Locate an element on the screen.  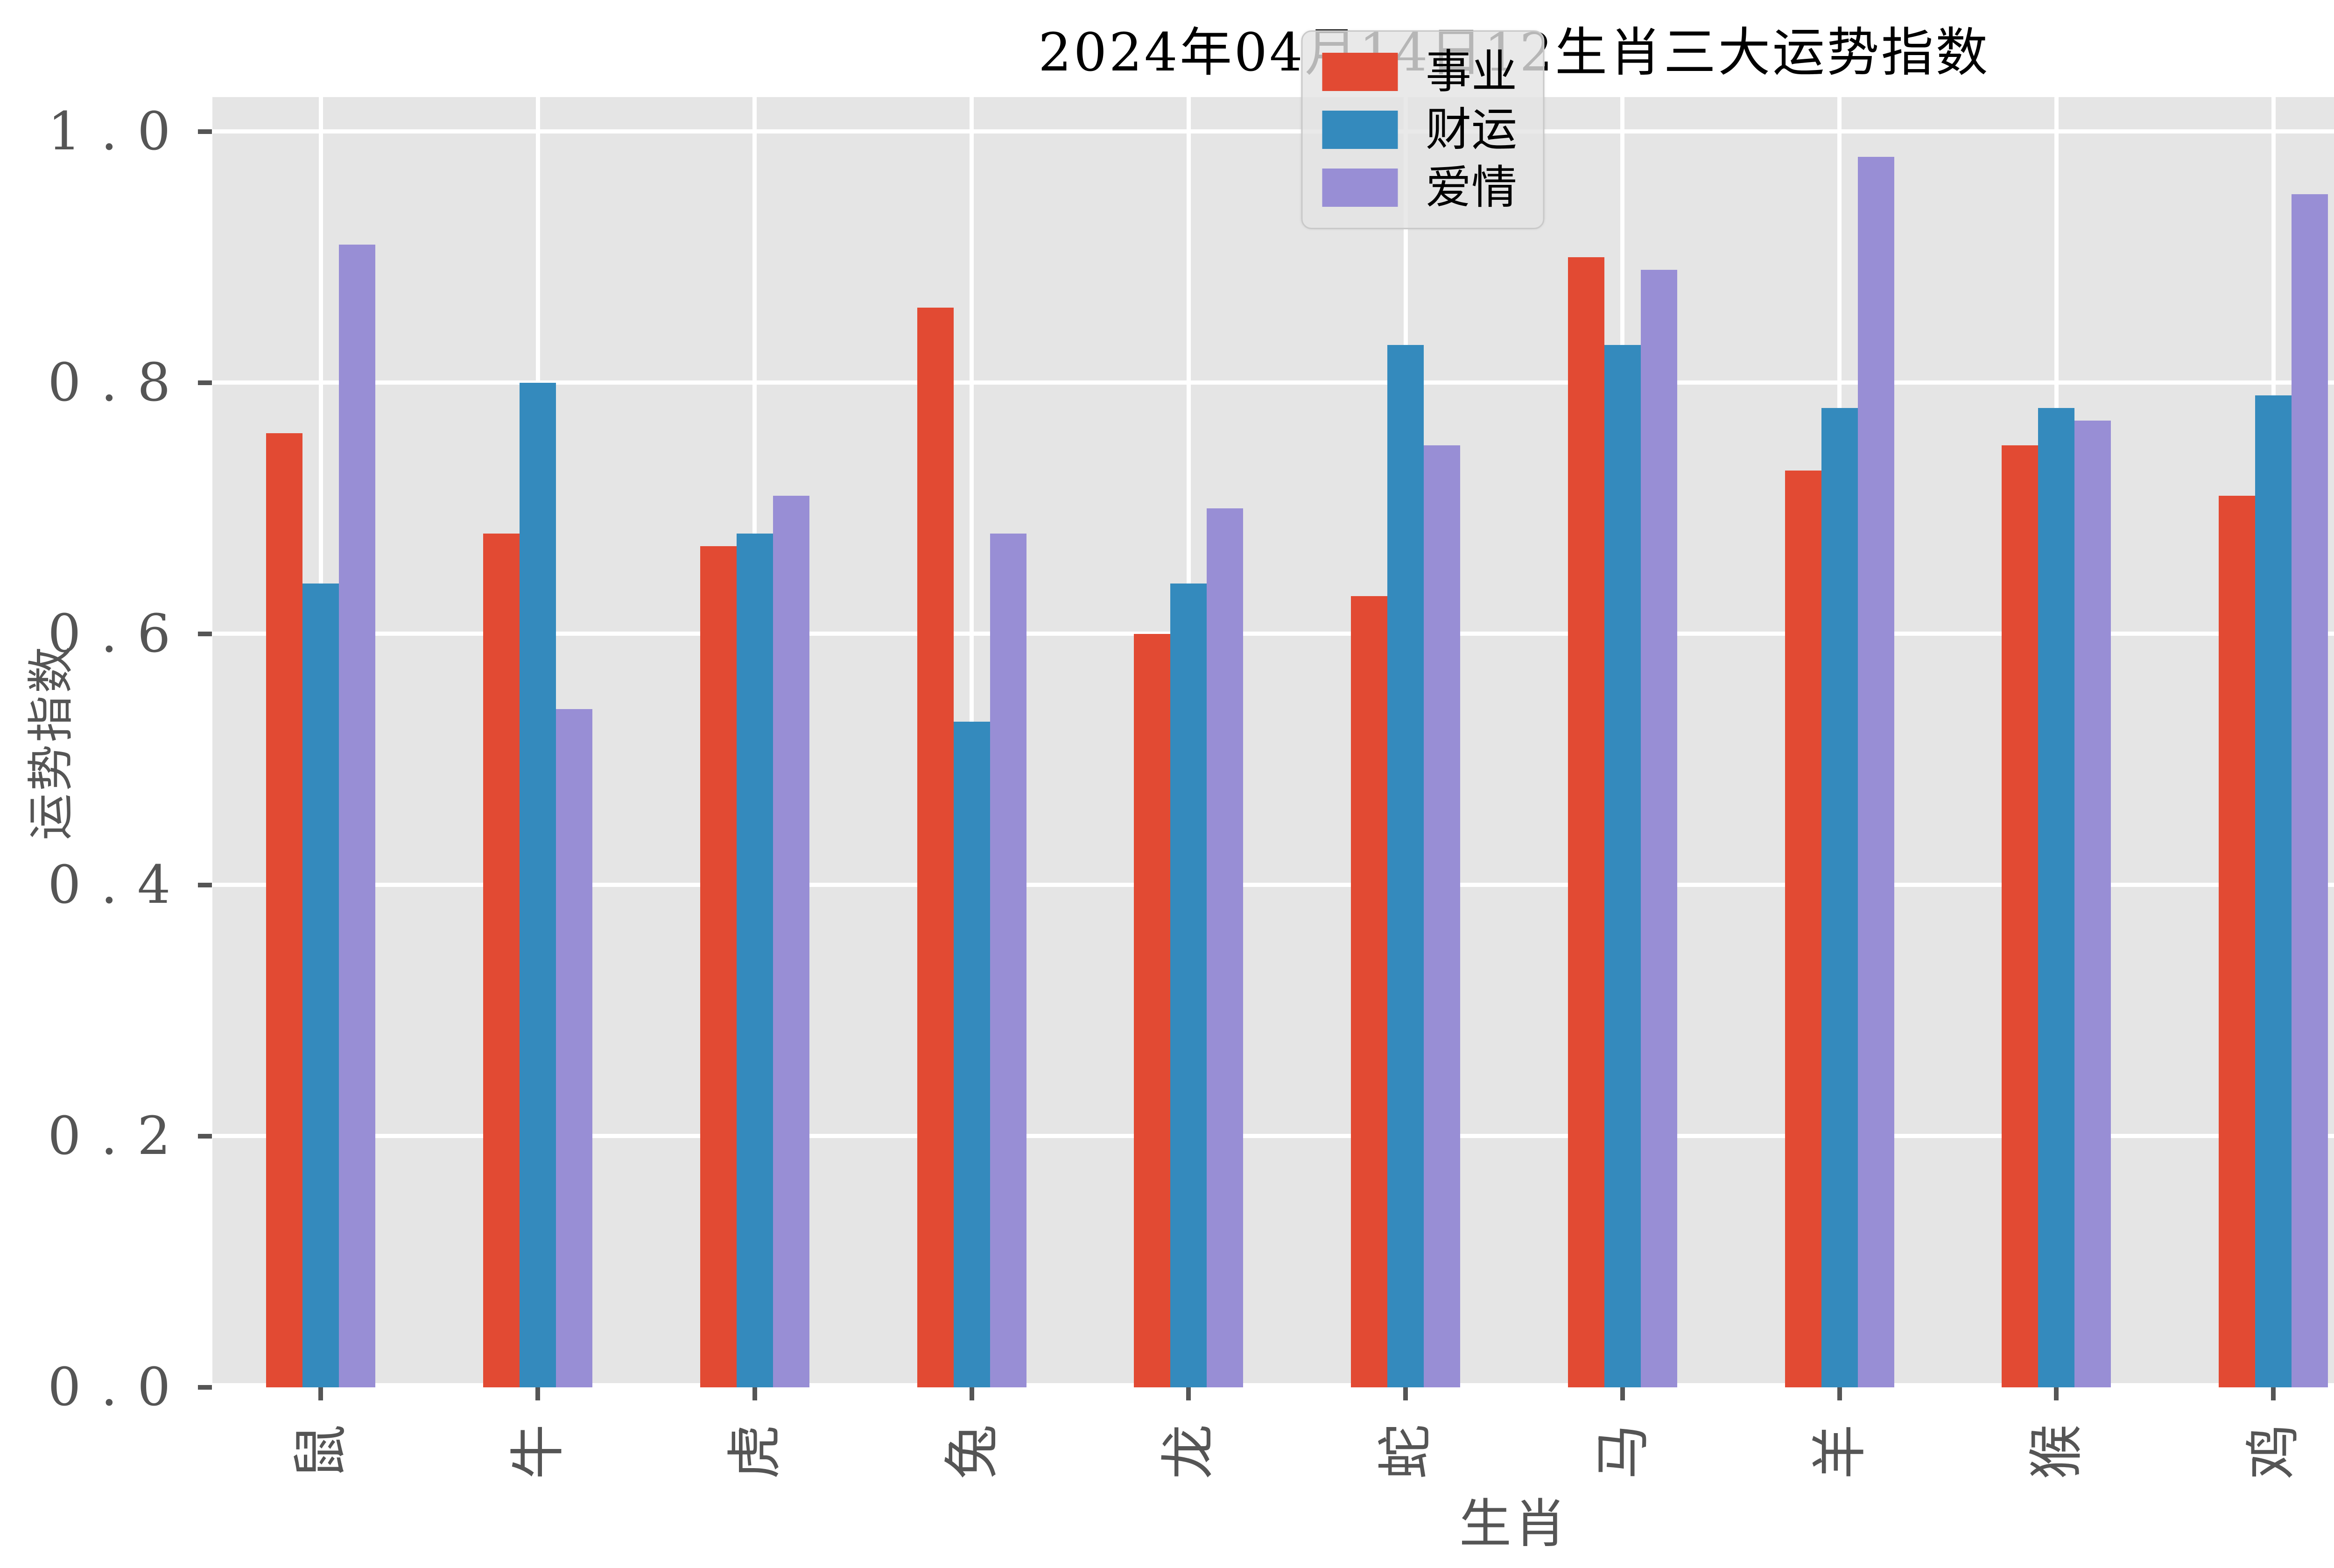
x-tick-label: 龙 is located at coordinates (1188, 1452).